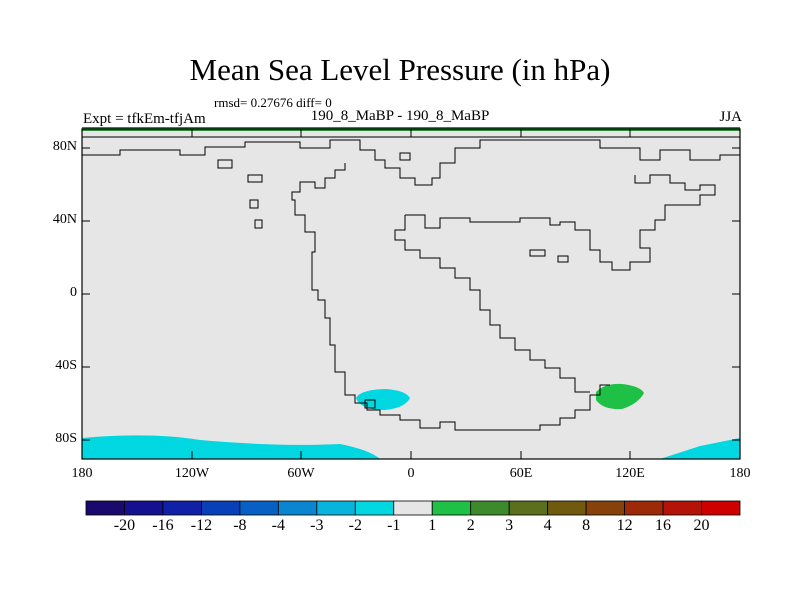 The width and height of the screenshot is (800, 600). I want to click on colorbar-tick-label: 4, so click(547, 525).